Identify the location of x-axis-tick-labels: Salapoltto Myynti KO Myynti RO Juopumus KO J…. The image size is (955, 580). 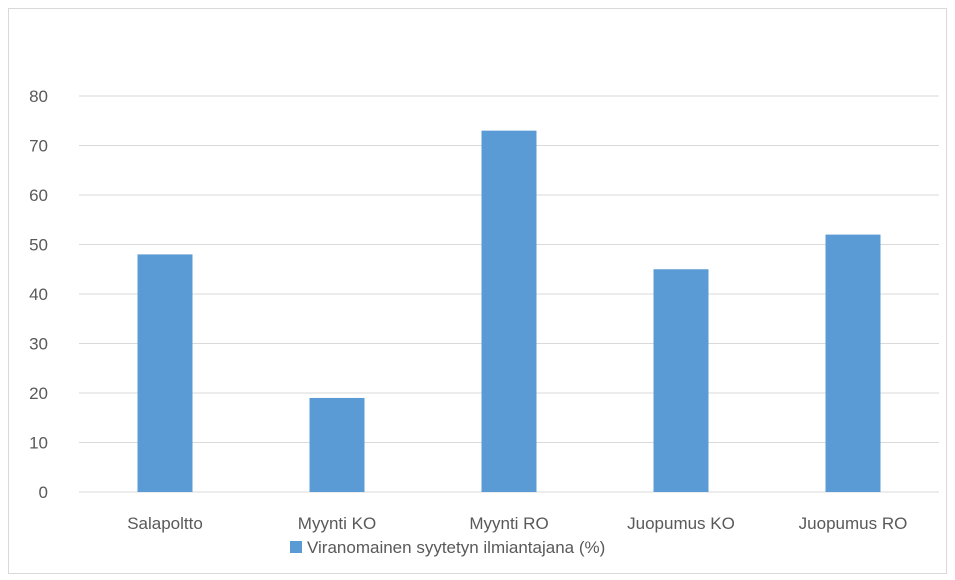
(517, 523).